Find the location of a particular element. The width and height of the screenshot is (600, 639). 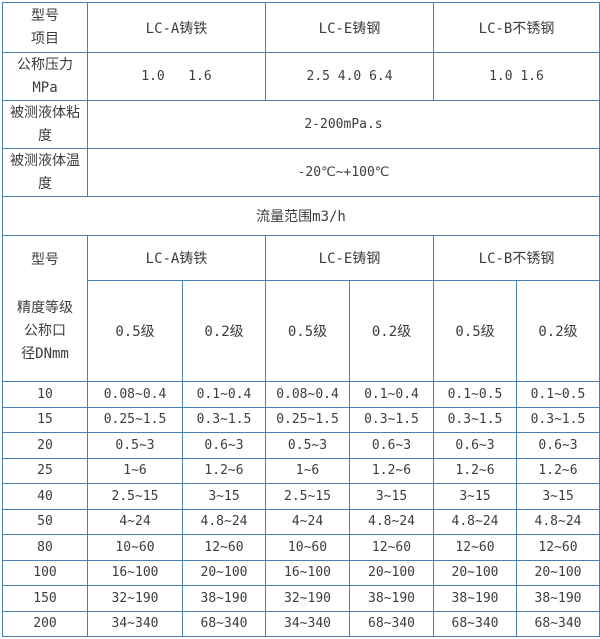

dn-cell: 20 is located at coordinates (45, 445).